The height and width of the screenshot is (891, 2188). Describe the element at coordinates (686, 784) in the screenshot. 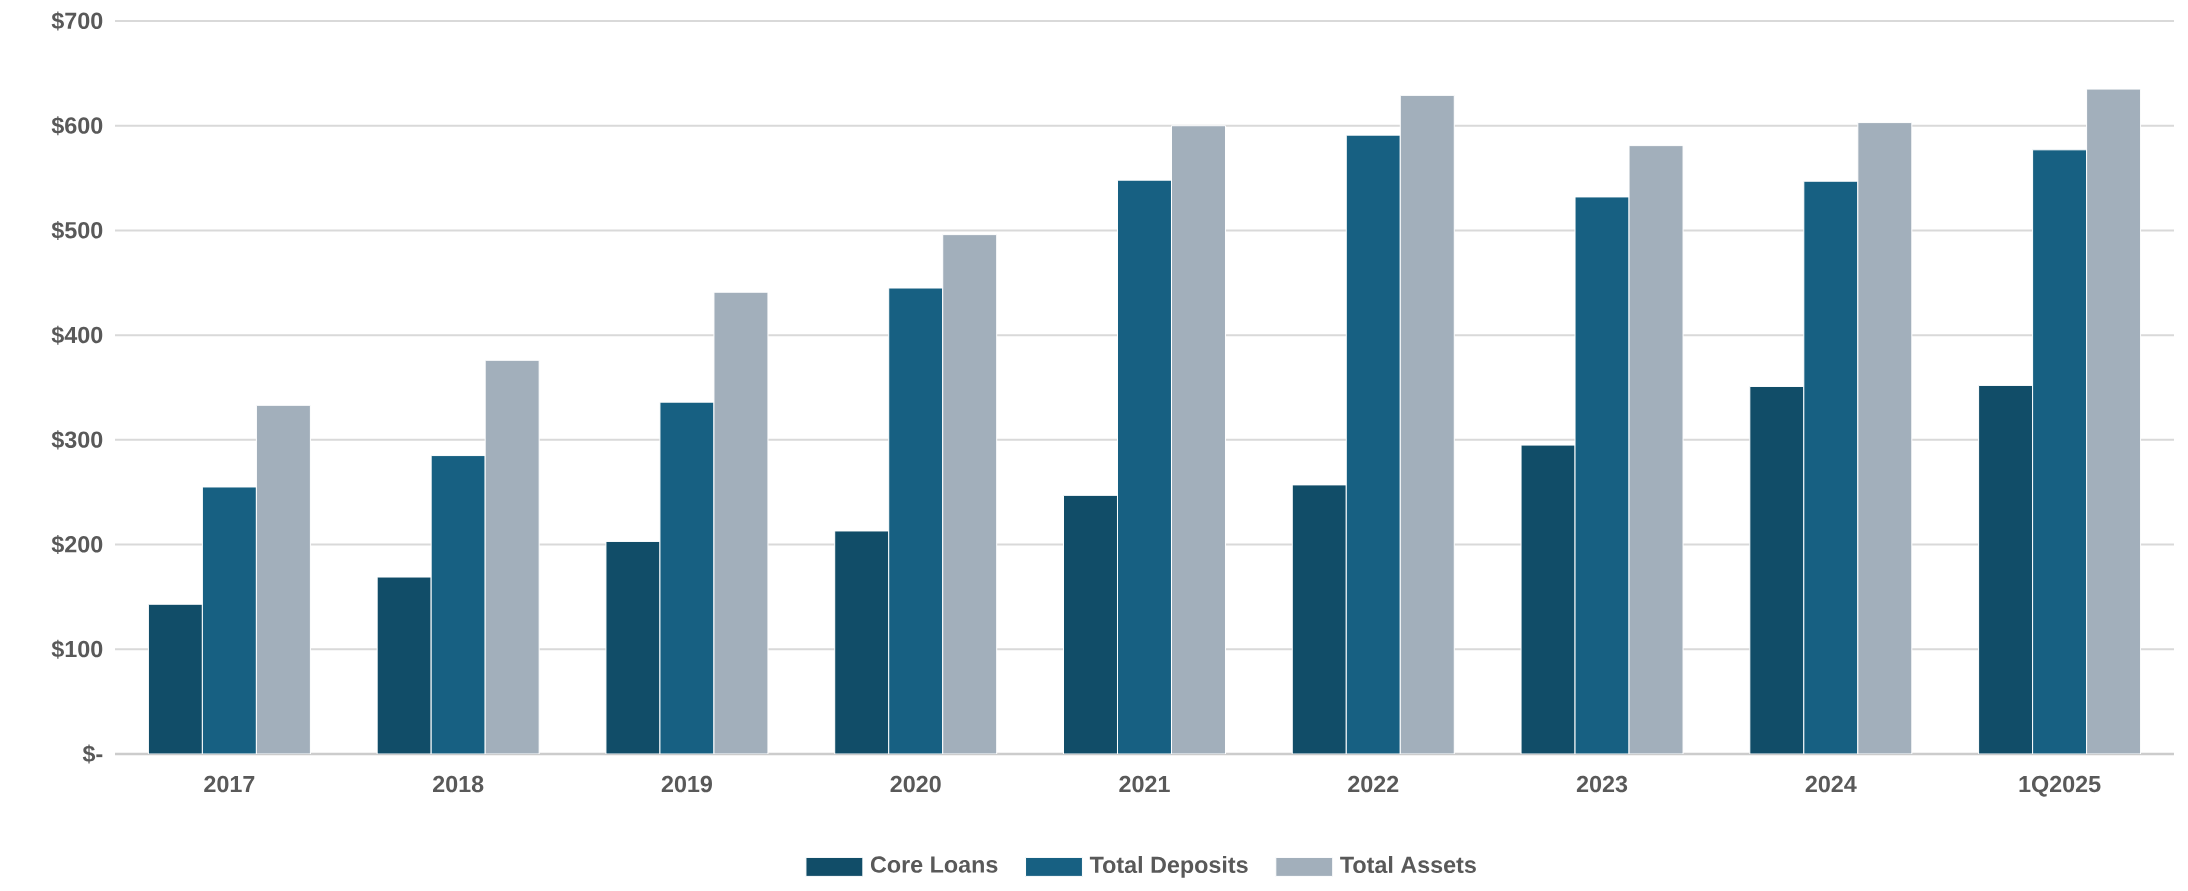

I see `x-tick-label: 2019` at that location.